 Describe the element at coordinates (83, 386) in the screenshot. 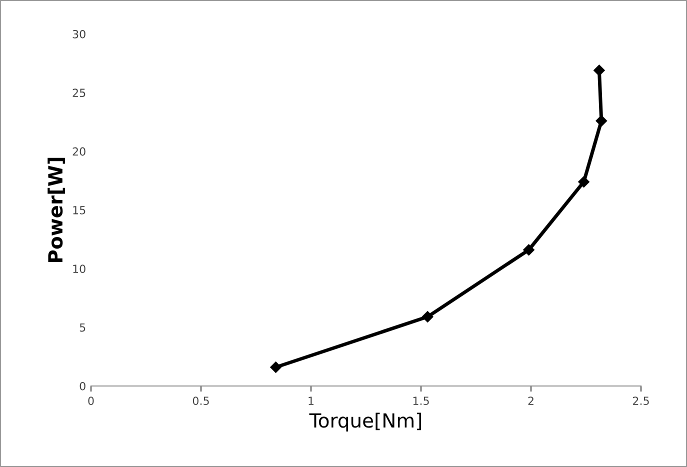

I see `y-tick-label: 0` at that location.